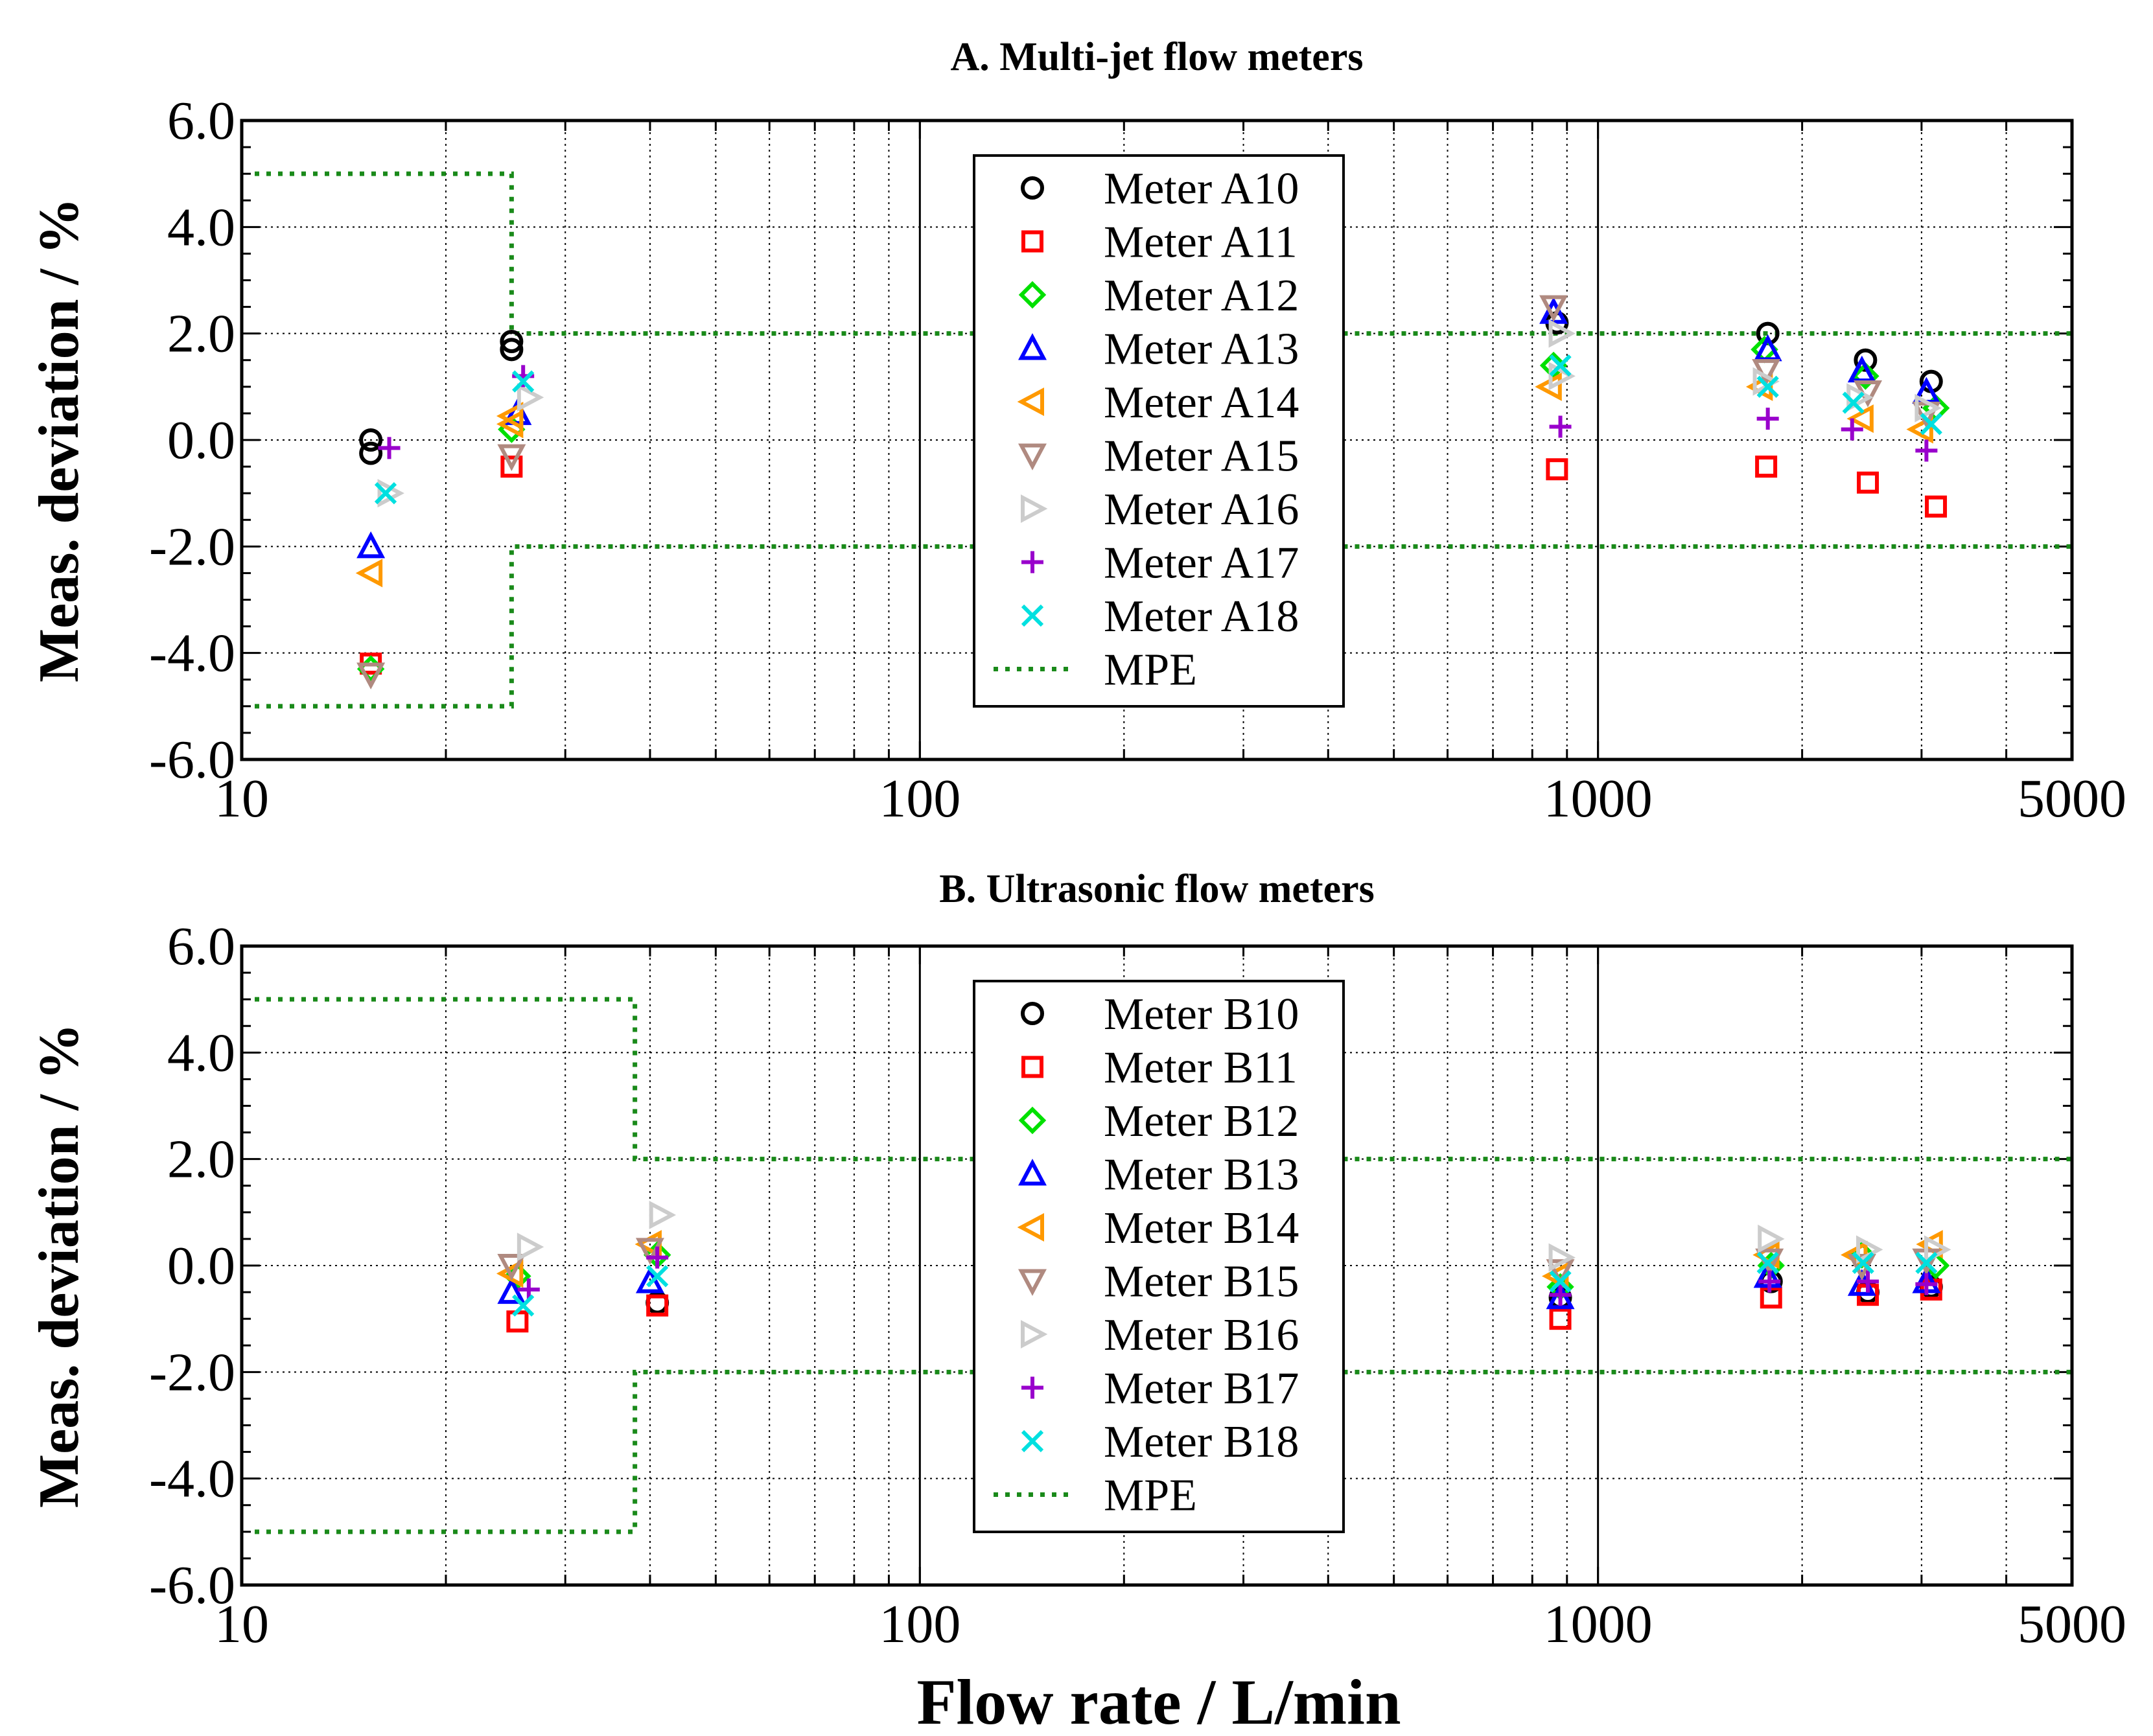 The image size is (2153, 1736). I want to click on legend-label: Meter B12, so click(1201, 1121).